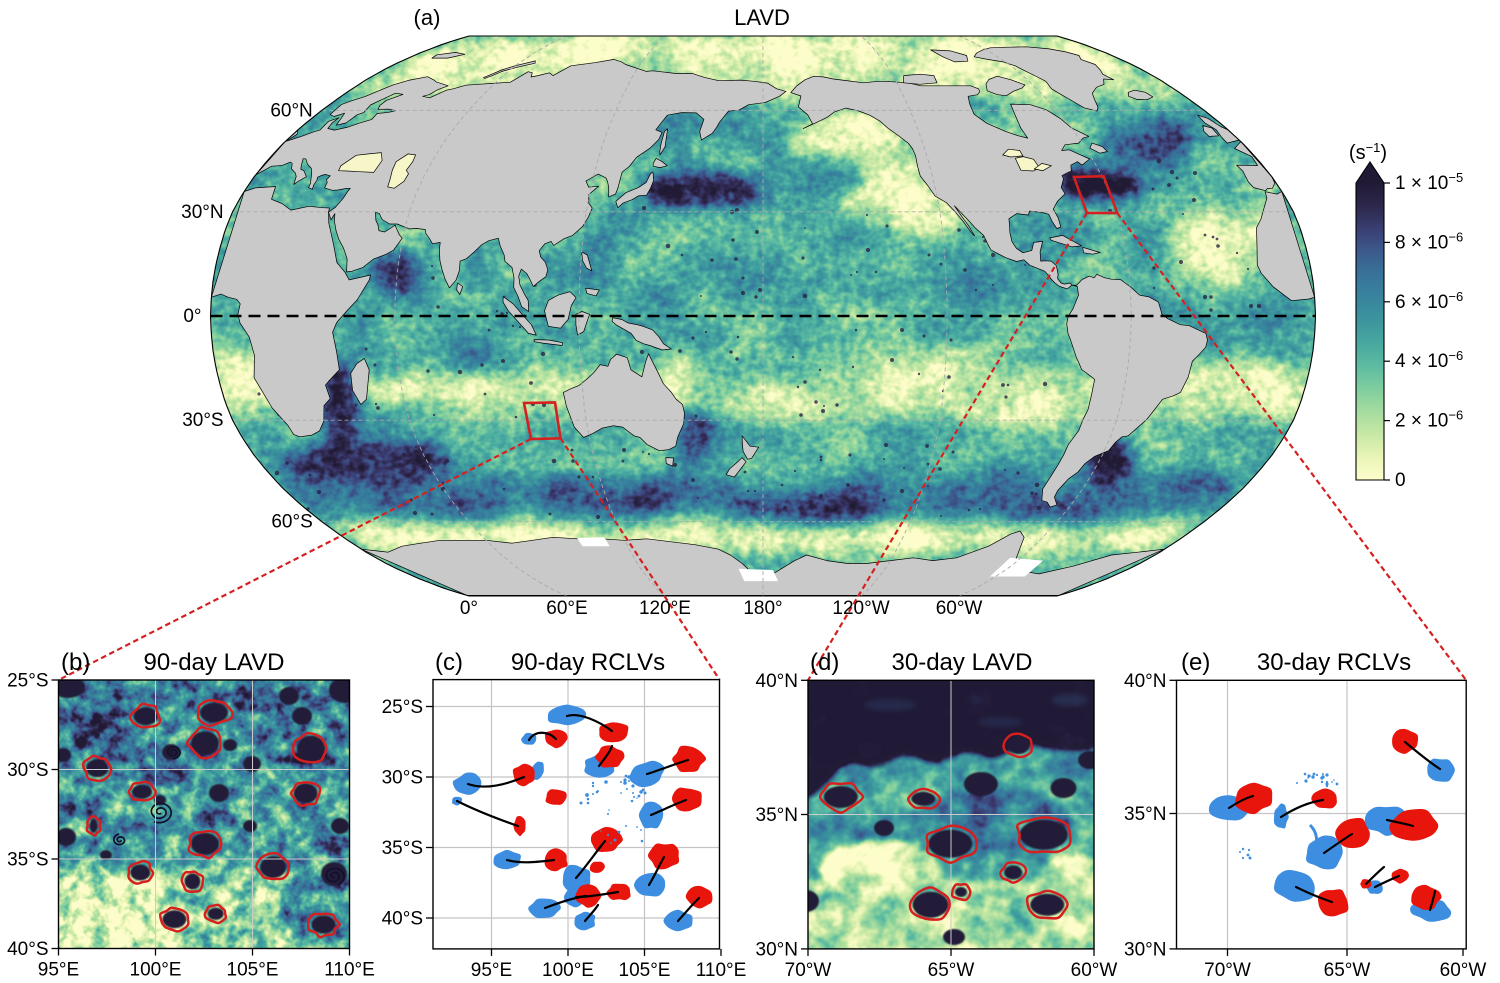  Describe the element at coordinates (962, 662) in the screenshot. I see `svg-text: 30-day LAVD` at that location.